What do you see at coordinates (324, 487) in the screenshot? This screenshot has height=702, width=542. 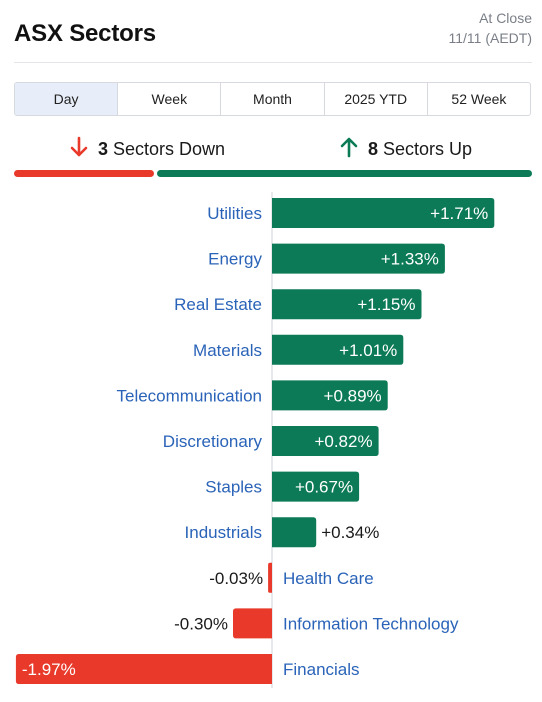 I see `value-label-staples: +0.67%` at bounding box center [324, 487].